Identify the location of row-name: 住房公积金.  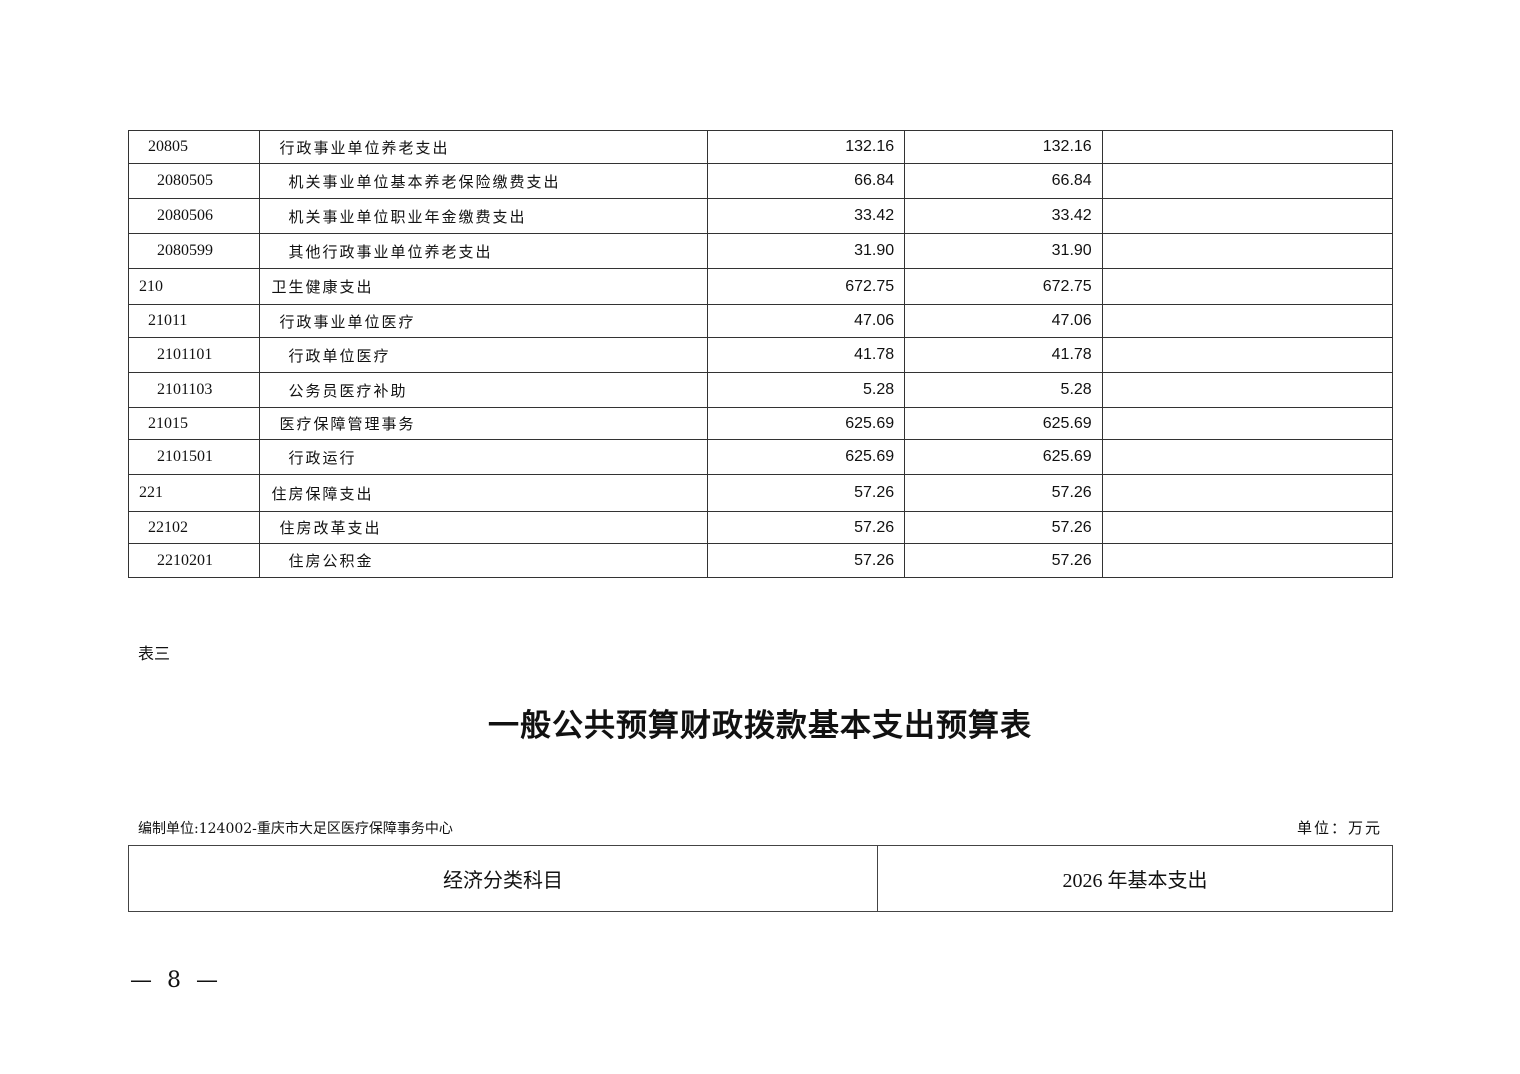
(483, 560).